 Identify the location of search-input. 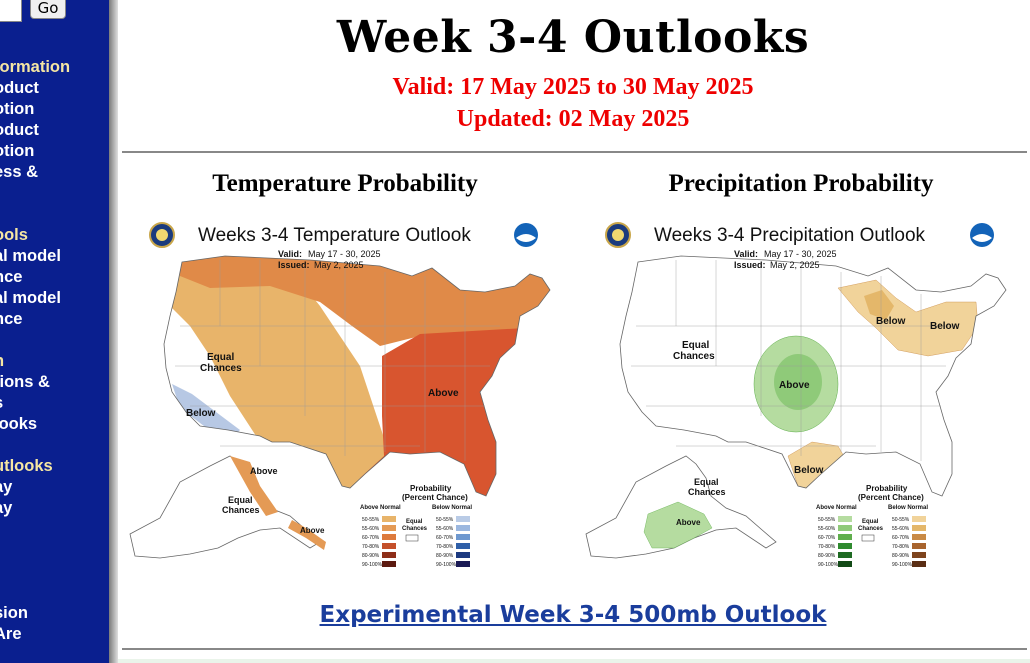
(11, 11).